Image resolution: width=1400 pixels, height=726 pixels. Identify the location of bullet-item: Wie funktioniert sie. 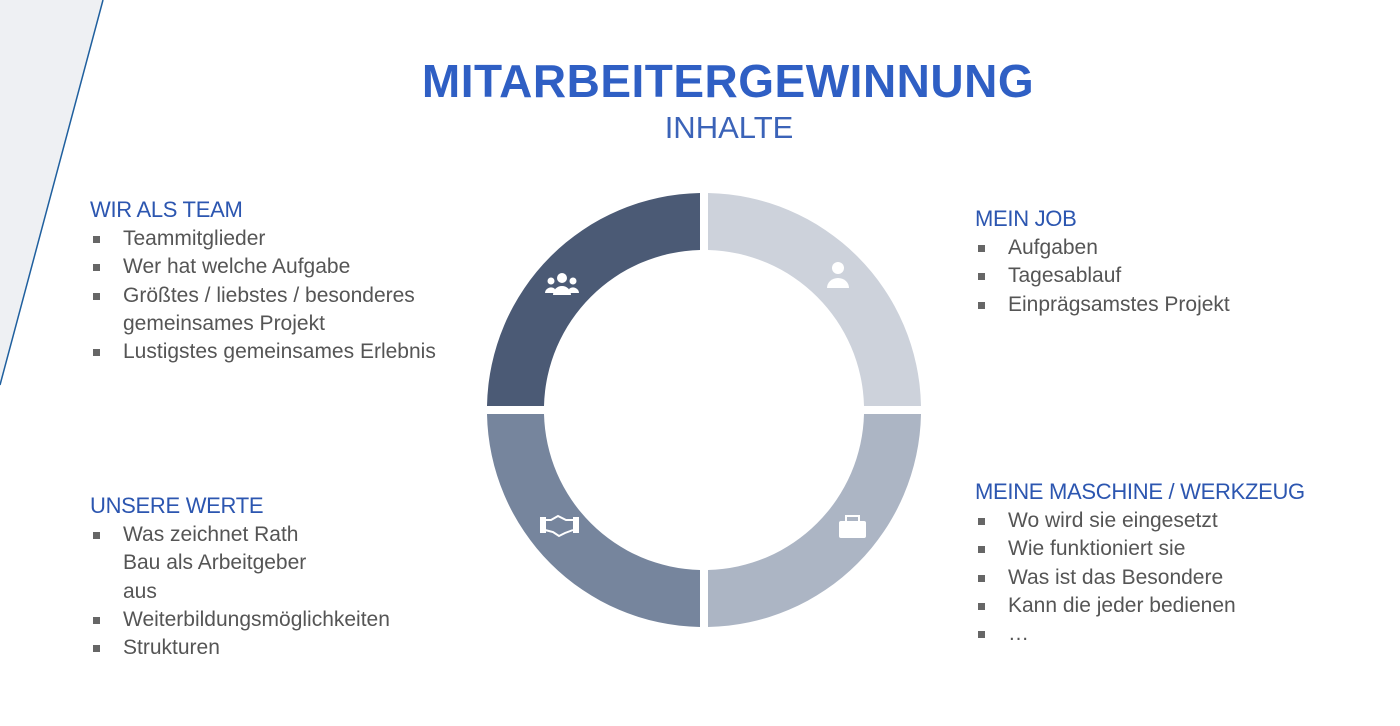
(1175, 549).